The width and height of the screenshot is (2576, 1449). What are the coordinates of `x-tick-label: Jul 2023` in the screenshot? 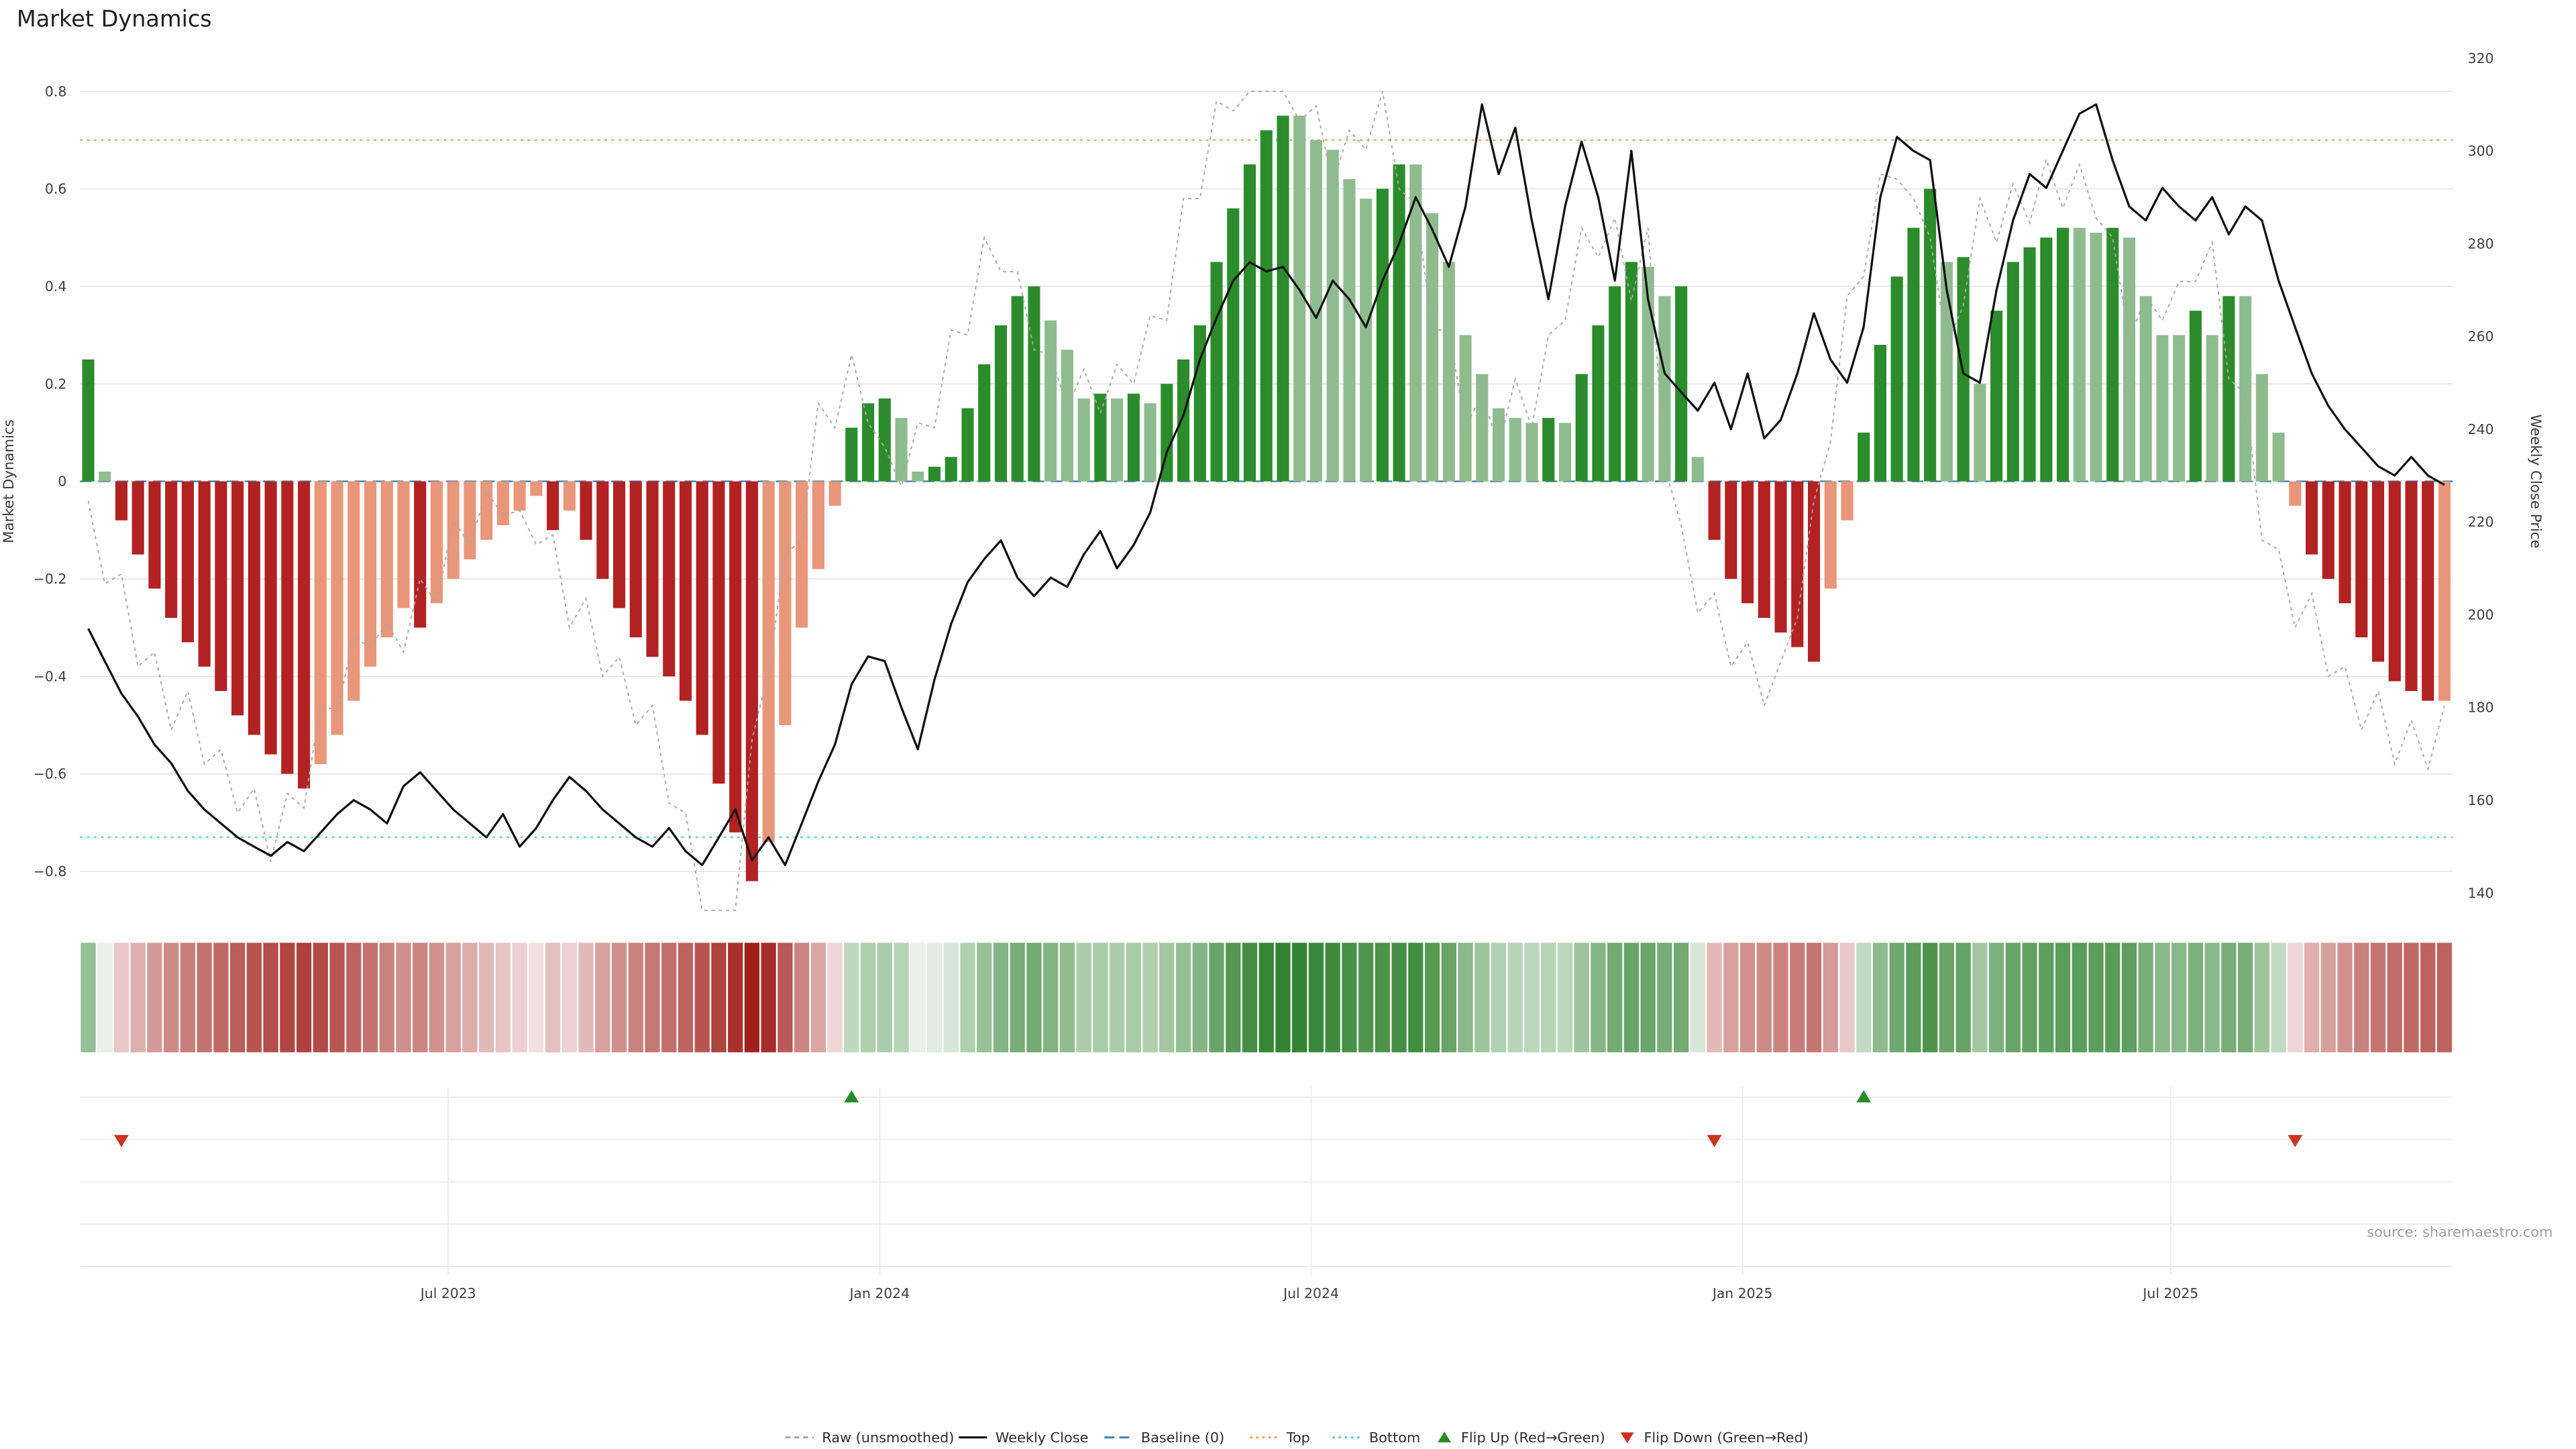 It's located at (447, 1293).